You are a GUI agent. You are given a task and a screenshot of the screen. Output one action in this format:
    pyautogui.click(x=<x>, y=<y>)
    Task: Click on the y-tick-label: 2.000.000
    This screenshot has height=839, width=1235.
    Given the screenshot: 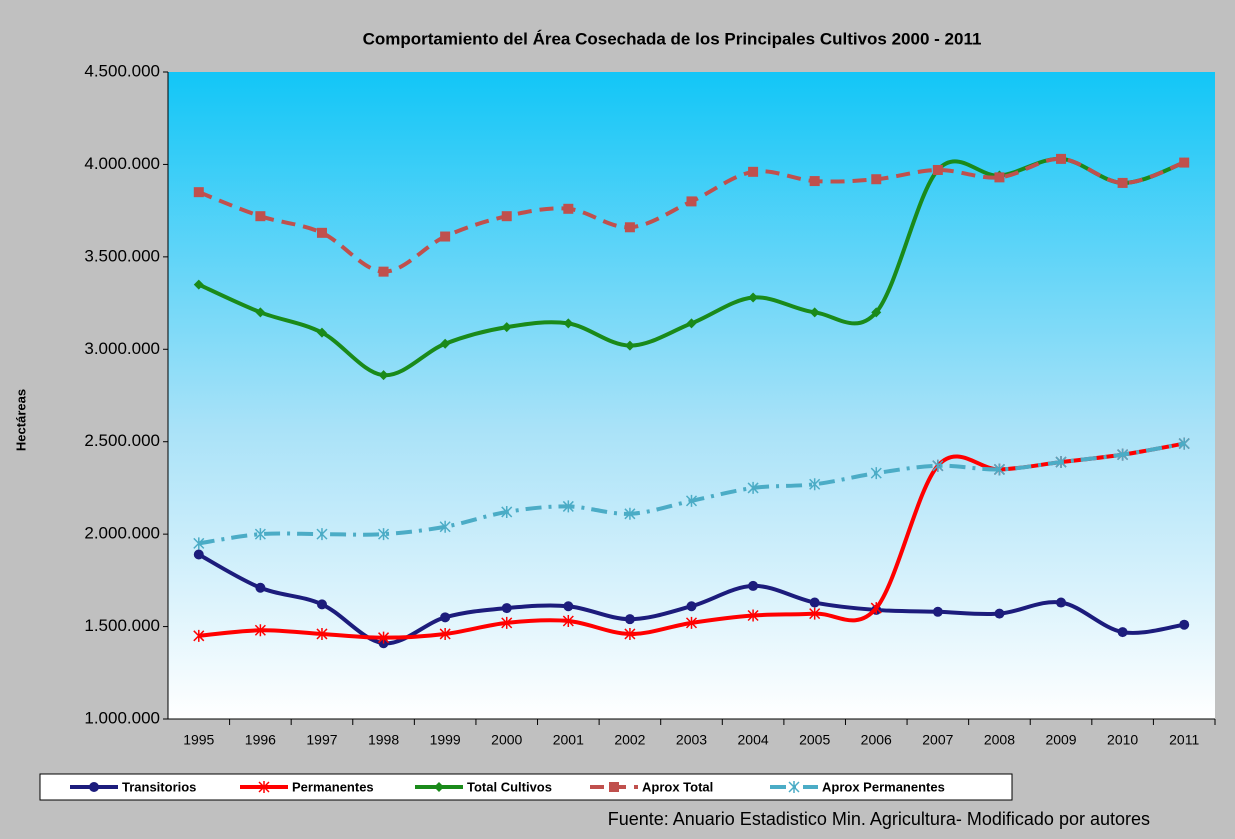 What is the action you would take?
    pyautogui.click(x=122, y=533)
    